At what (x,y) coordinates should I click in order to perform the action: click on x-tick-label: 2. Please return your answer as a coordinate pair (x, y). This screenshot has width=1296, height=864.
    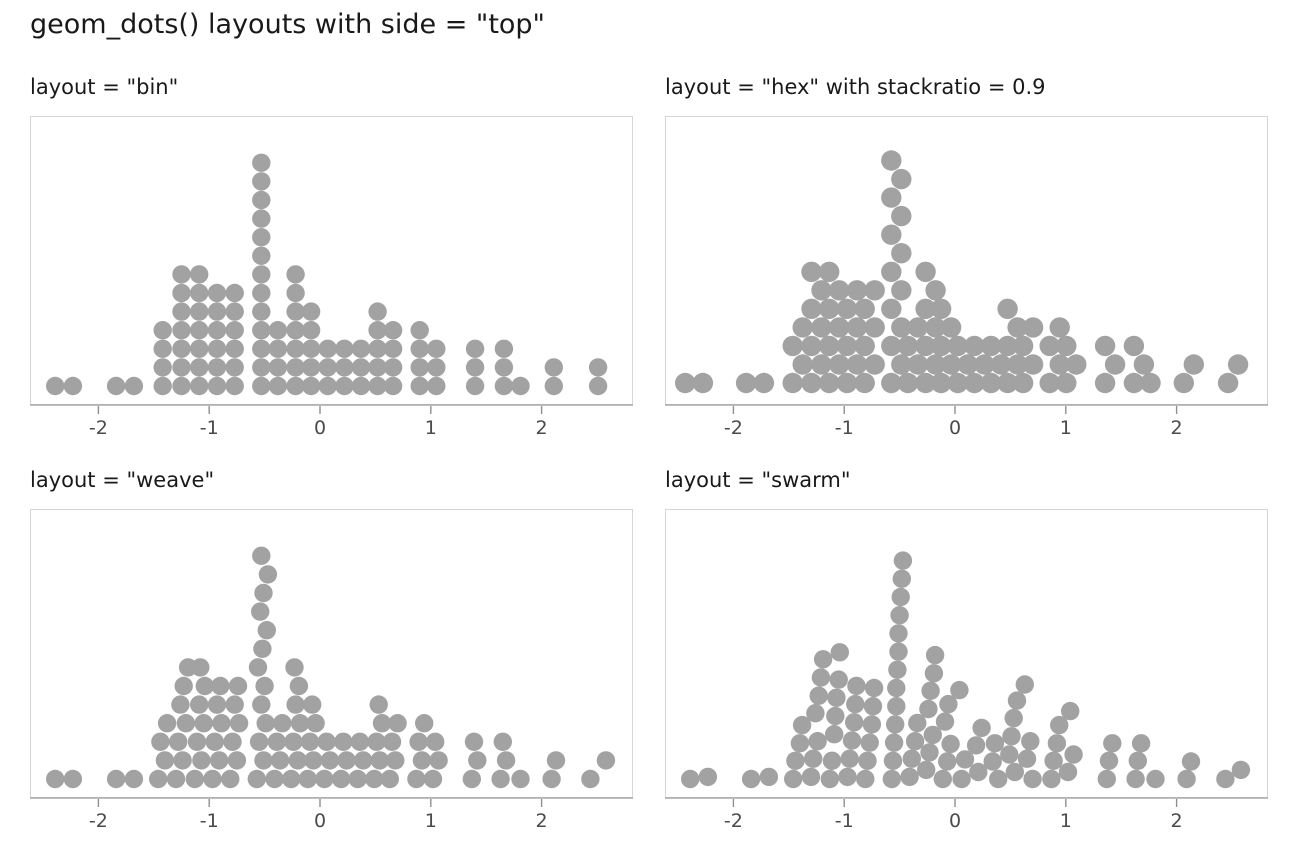
    Looking at the image, I should click on (542, 821).